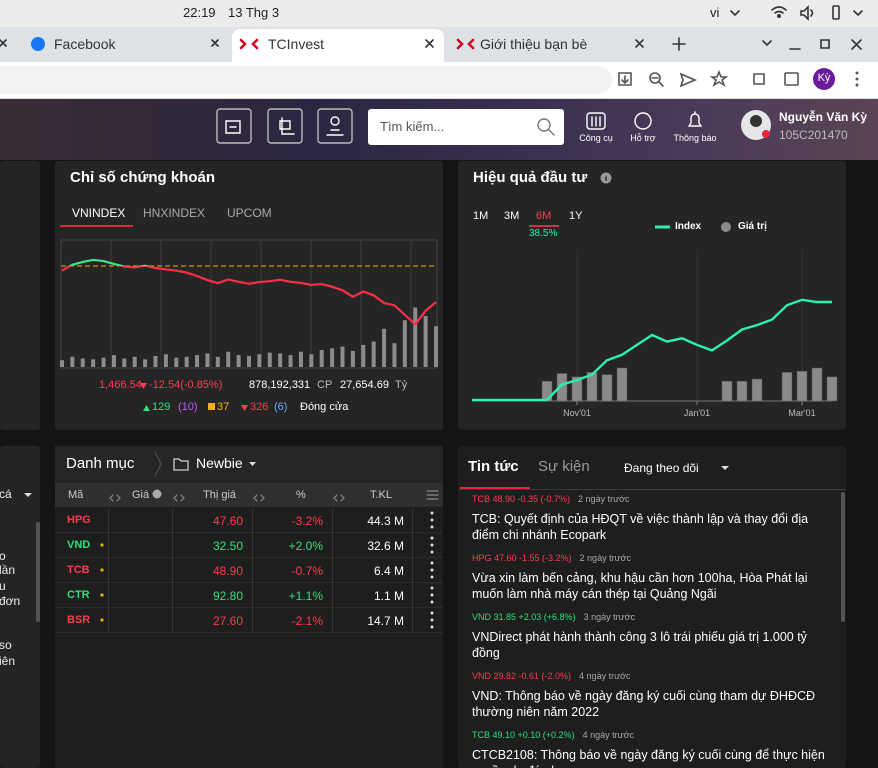 This screenshot has width=878, height=768. I want to click on legend-label: Index, so click(688, 226).